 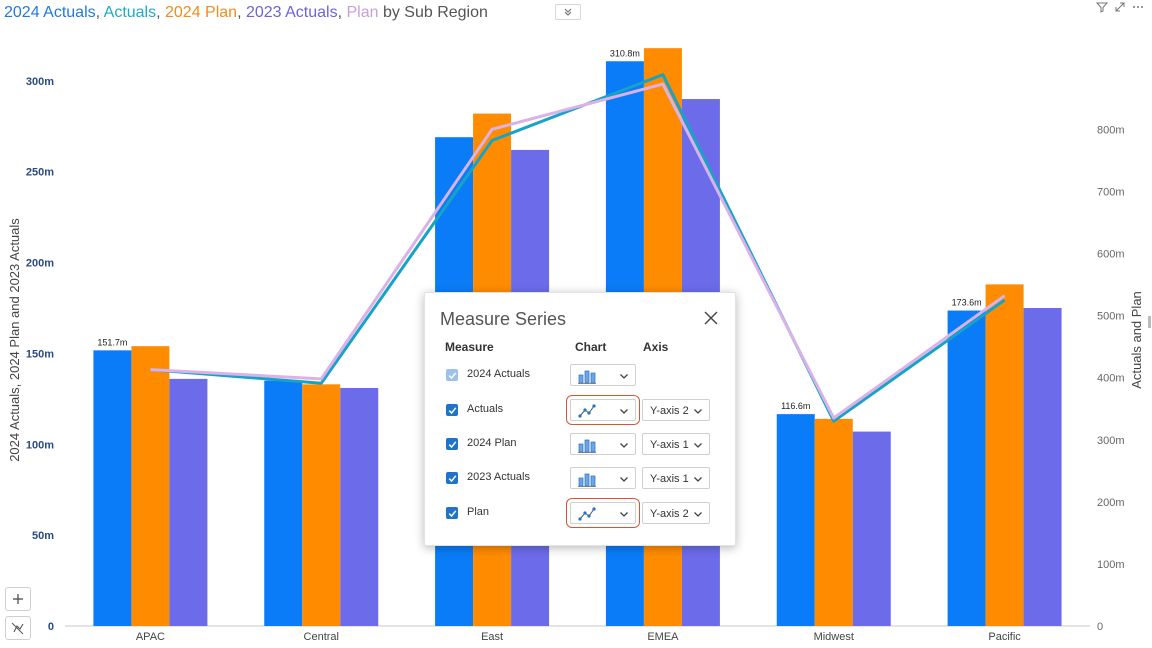 I want to click on close-button, so click(x=711, y=318).